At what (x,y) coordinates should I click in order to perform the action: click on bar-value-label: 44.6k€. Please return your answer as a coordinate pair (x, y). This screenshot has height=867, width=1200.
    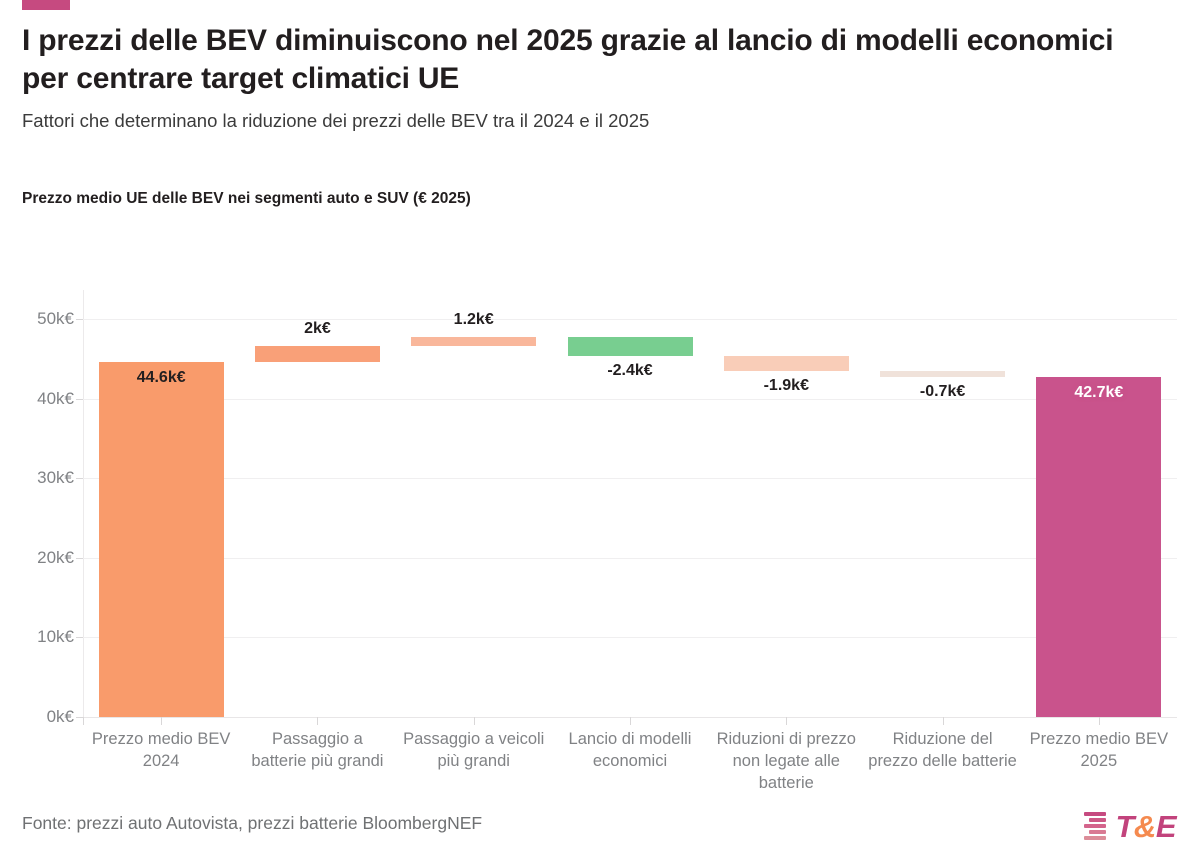
    Looking at the image, I should click on (161, 378).